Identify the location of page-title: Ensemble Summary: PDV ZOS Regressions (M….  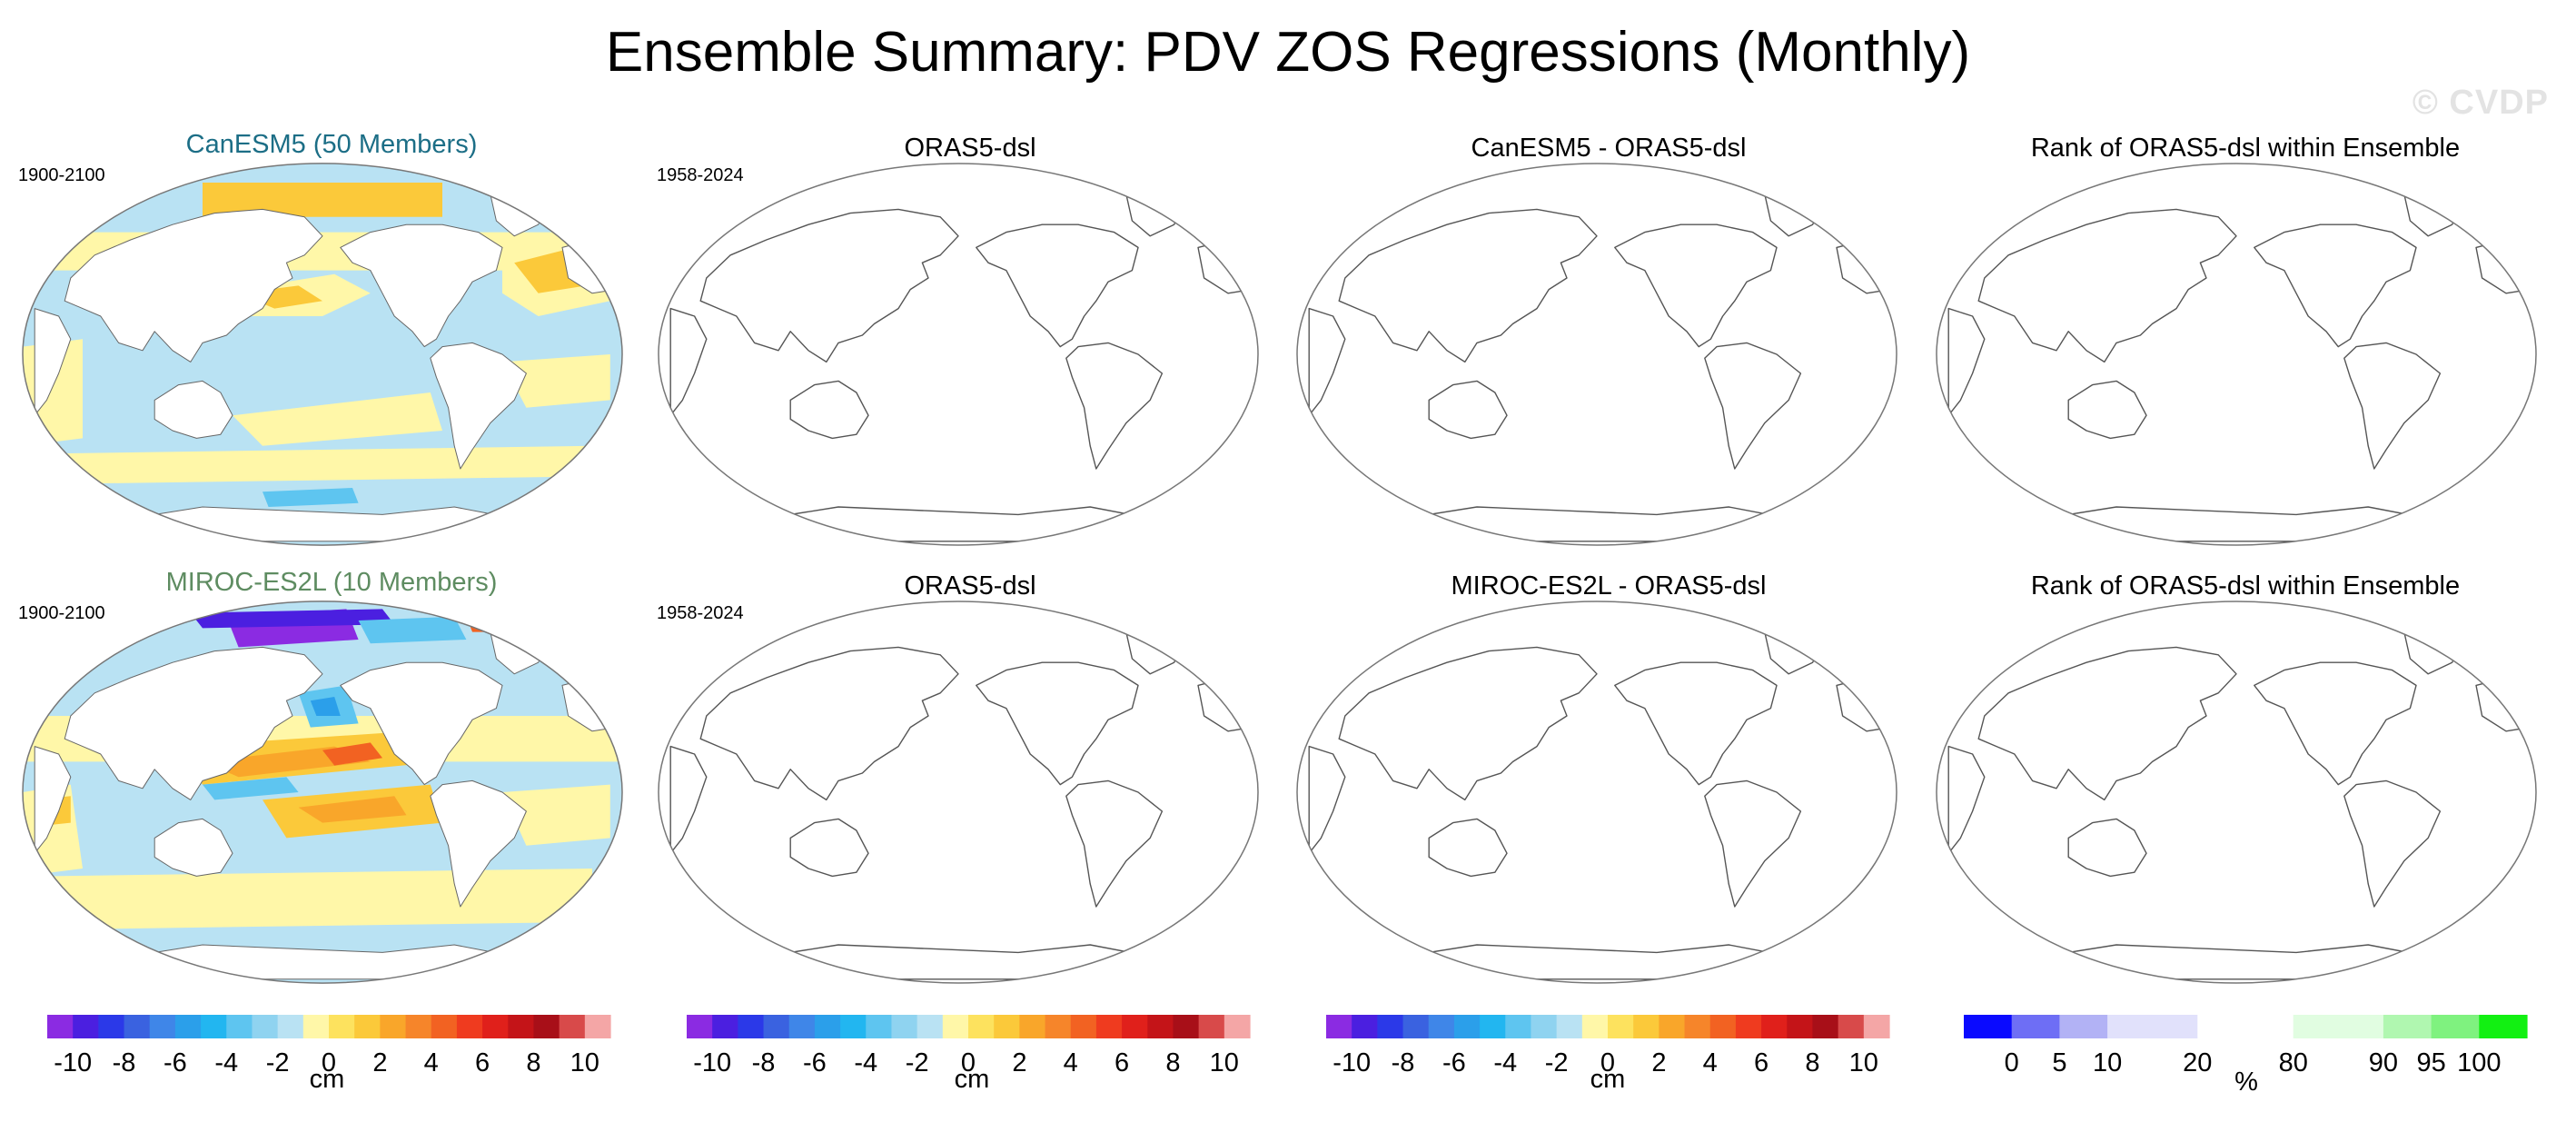
(1288, 53).